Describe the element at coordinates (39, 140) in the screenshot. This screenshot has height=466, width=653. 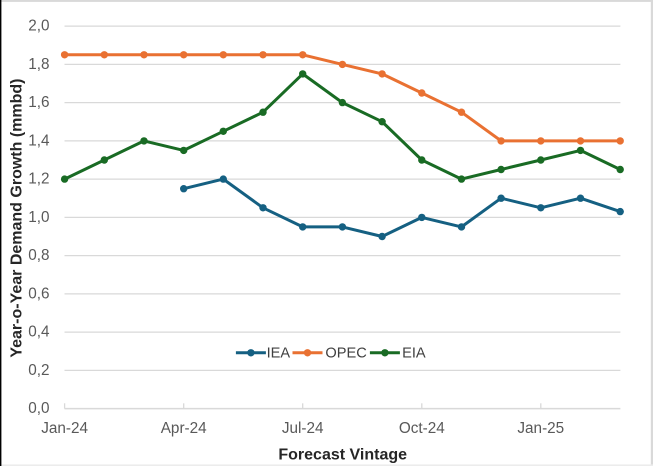
I see `svg-text: 1,4` at that location.